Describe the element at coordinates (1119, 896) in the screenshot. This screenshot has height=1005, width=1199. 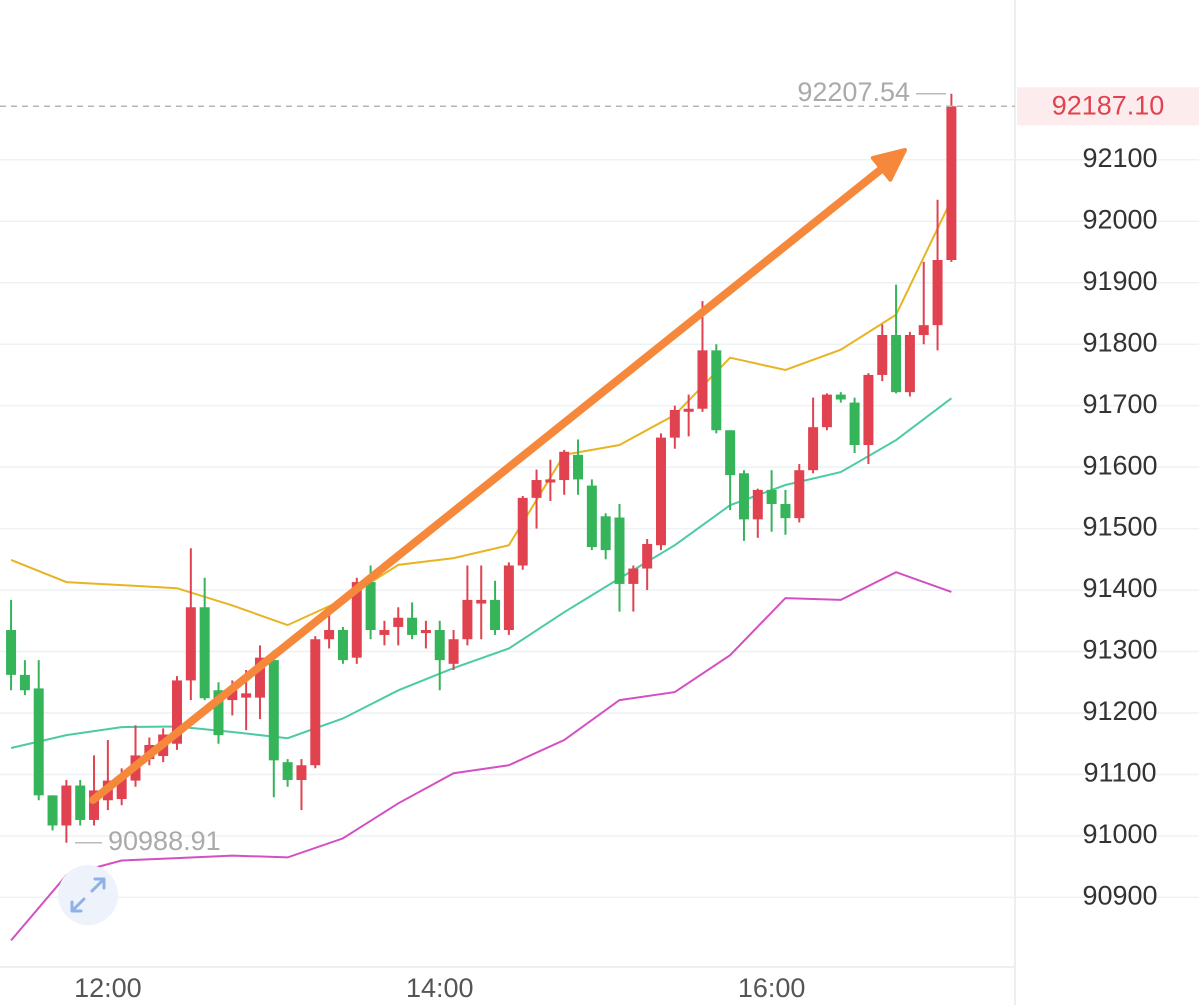
I see `y-tick-label: 90900` at that location.